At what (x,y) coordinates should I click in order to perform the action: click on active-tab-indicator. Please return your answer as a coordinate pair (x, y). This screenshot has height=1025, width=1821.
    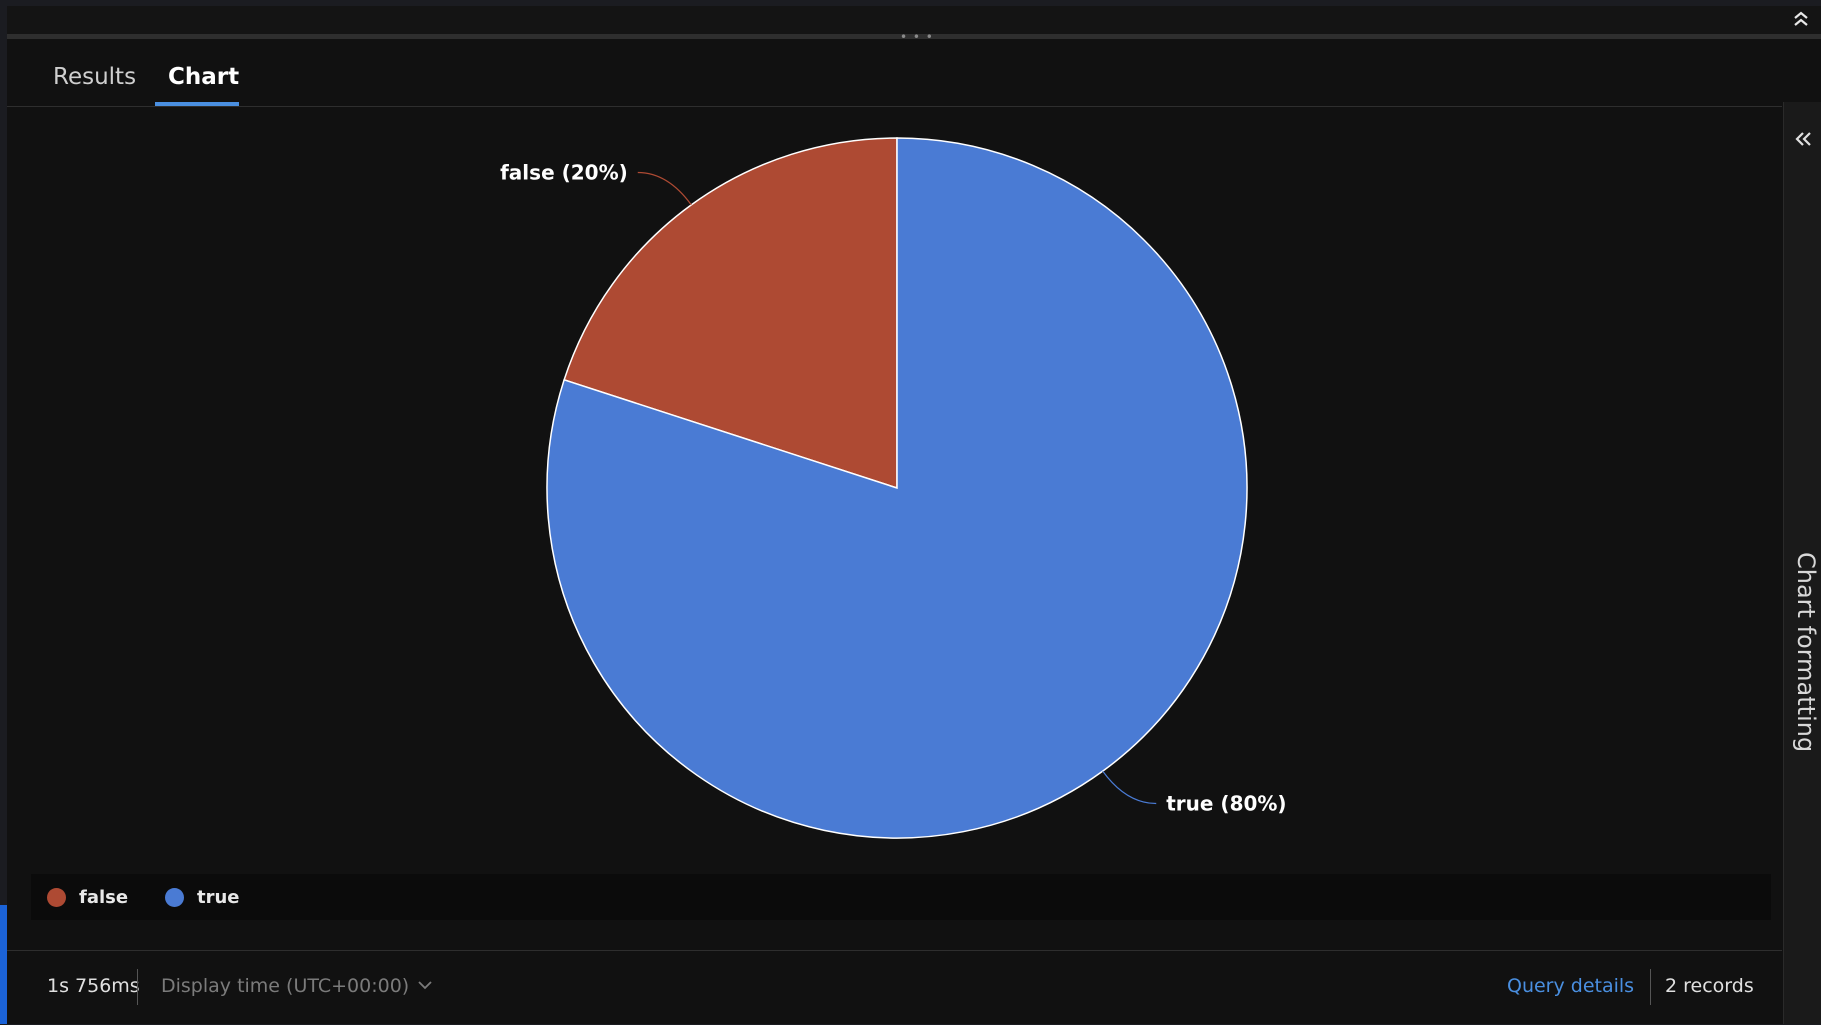
    Looking at the image, I should click on (197, 104).